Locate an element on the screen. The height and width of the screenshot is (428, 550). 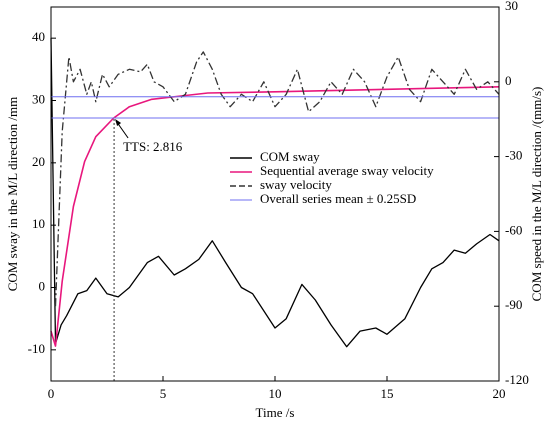
legend-label: COM sway is located at coordinates (290, 156).